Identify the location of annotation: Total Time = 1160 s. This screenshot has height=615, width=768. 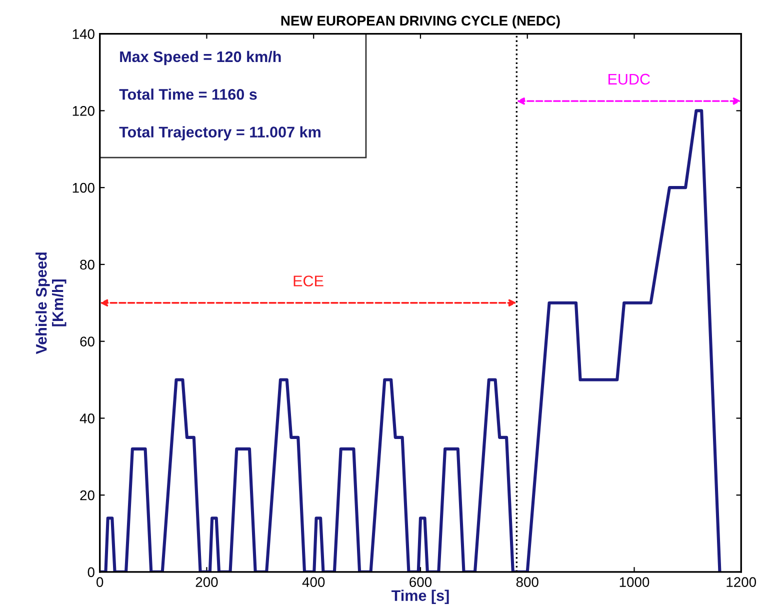
(188, 94).